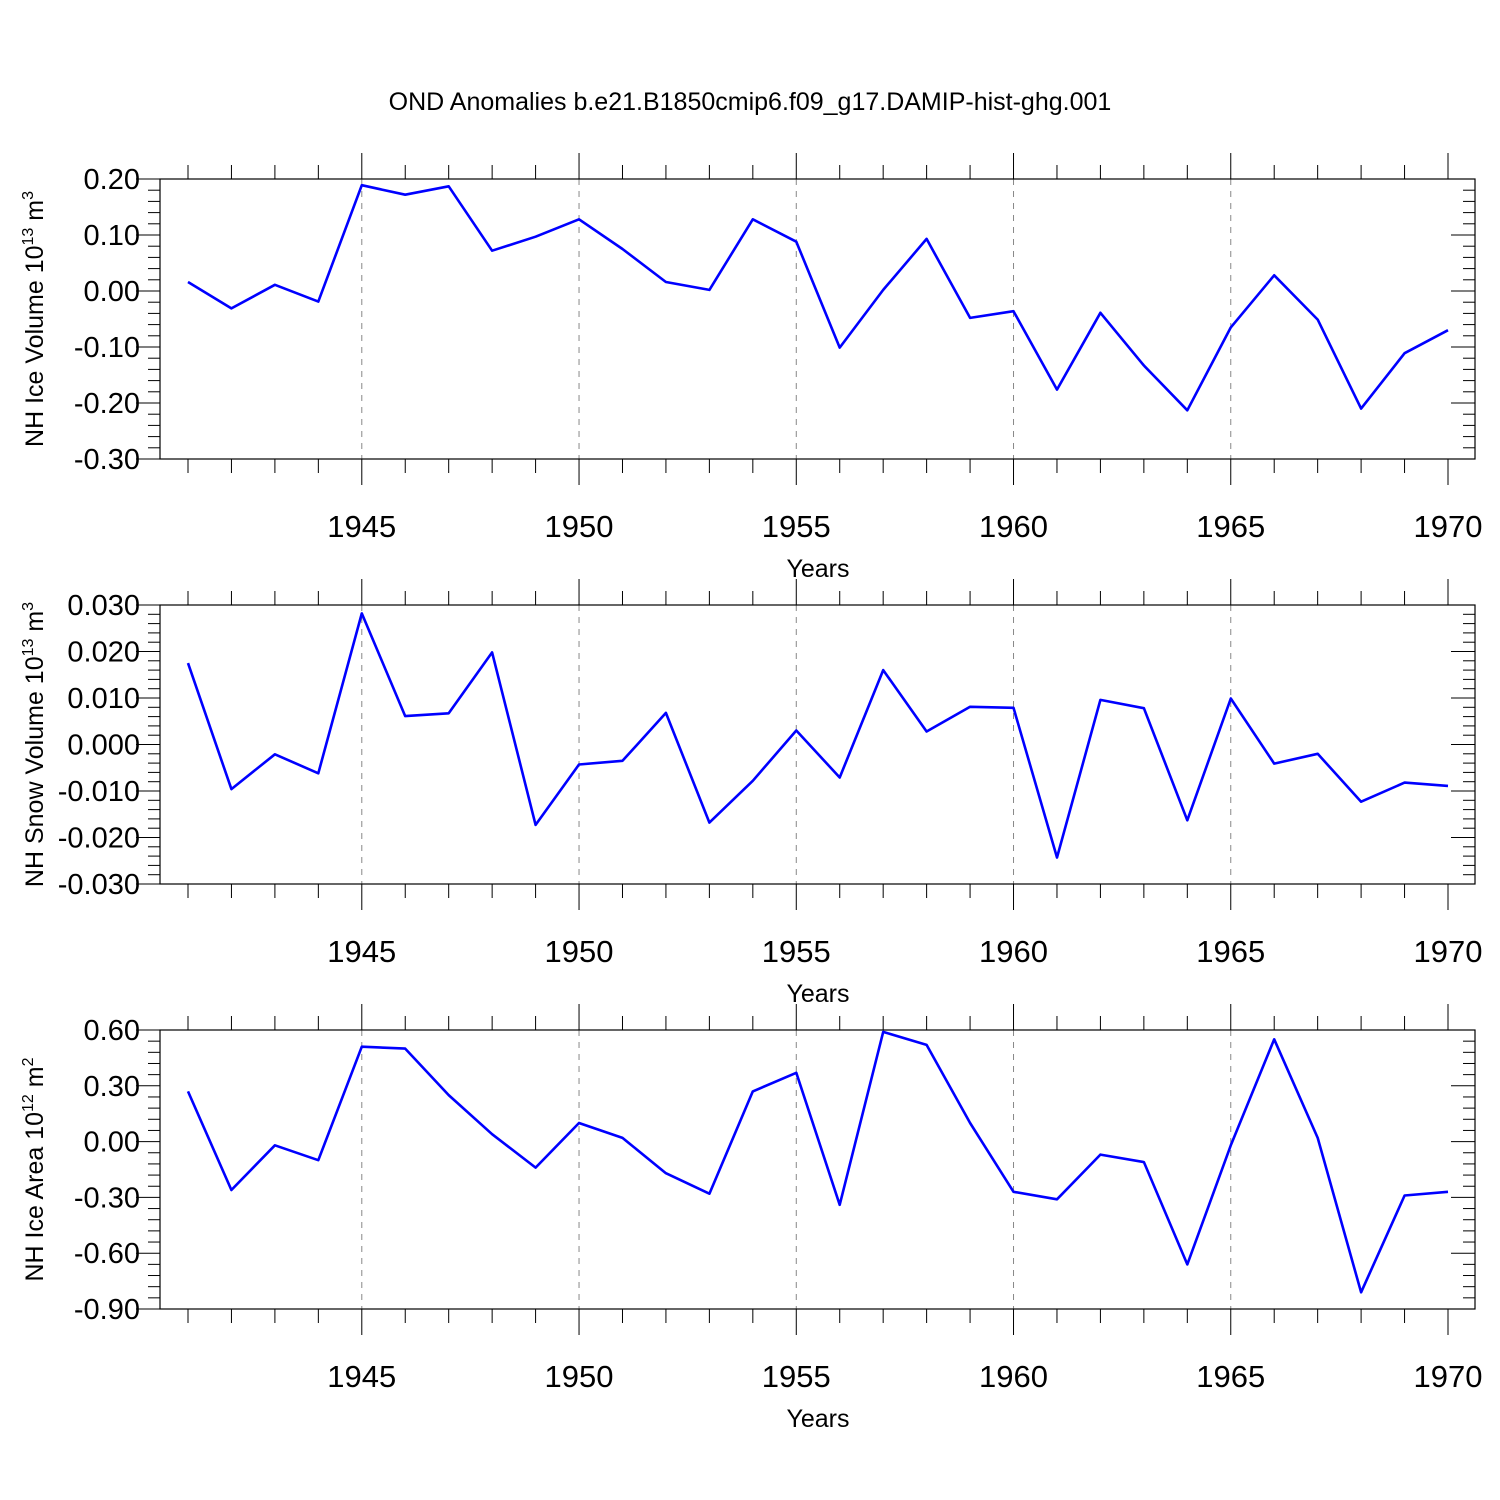 This screenshot has height=1500, width=1500. Describe the element at coordinates (112, 1087) in the screenshot. I see `y-tick-label: 0.30` at that location.